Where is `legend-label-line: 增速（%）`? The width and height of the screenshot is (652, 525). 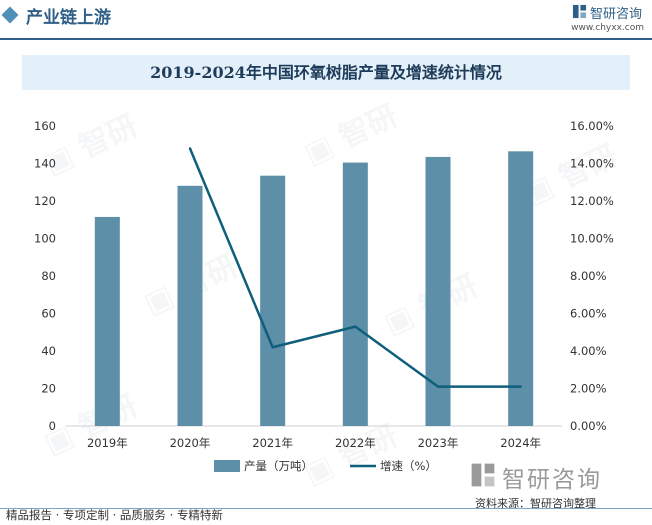
legend-label-line: 增速（%） is located at coordinates (408, 466).